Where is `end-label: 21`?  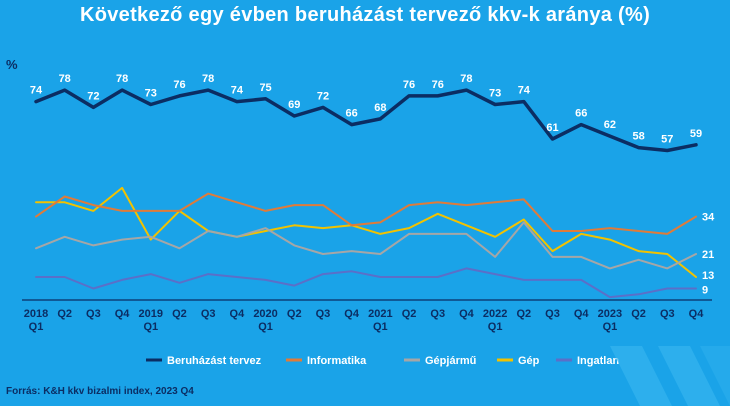 end-label: 21 is located at coordinates (708, 255).